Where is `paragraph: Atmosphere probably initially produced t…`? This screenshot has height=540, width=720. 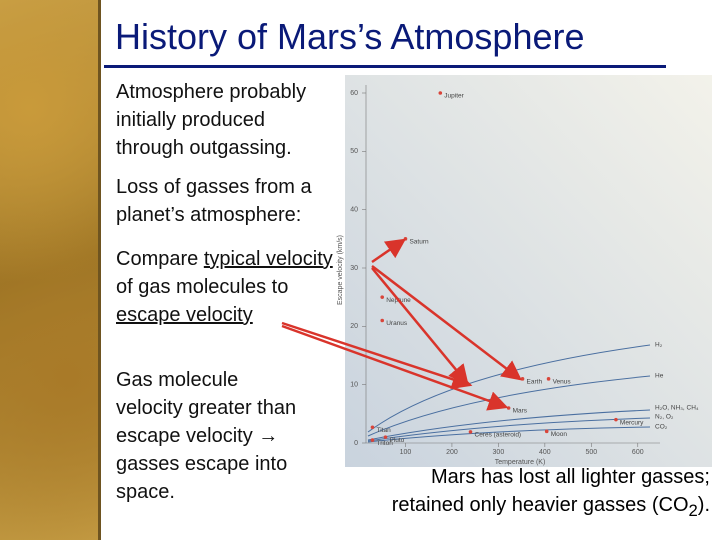 paragraph: Atmosphere probably initially produced t… is located at coordinates (211, 120).